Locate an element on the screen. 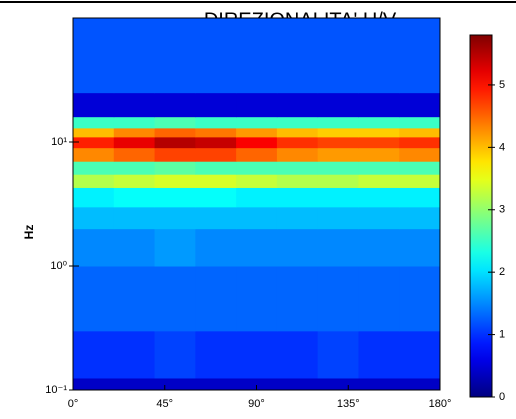  x-tick-label: 180° is located at coordinates (440, 404).